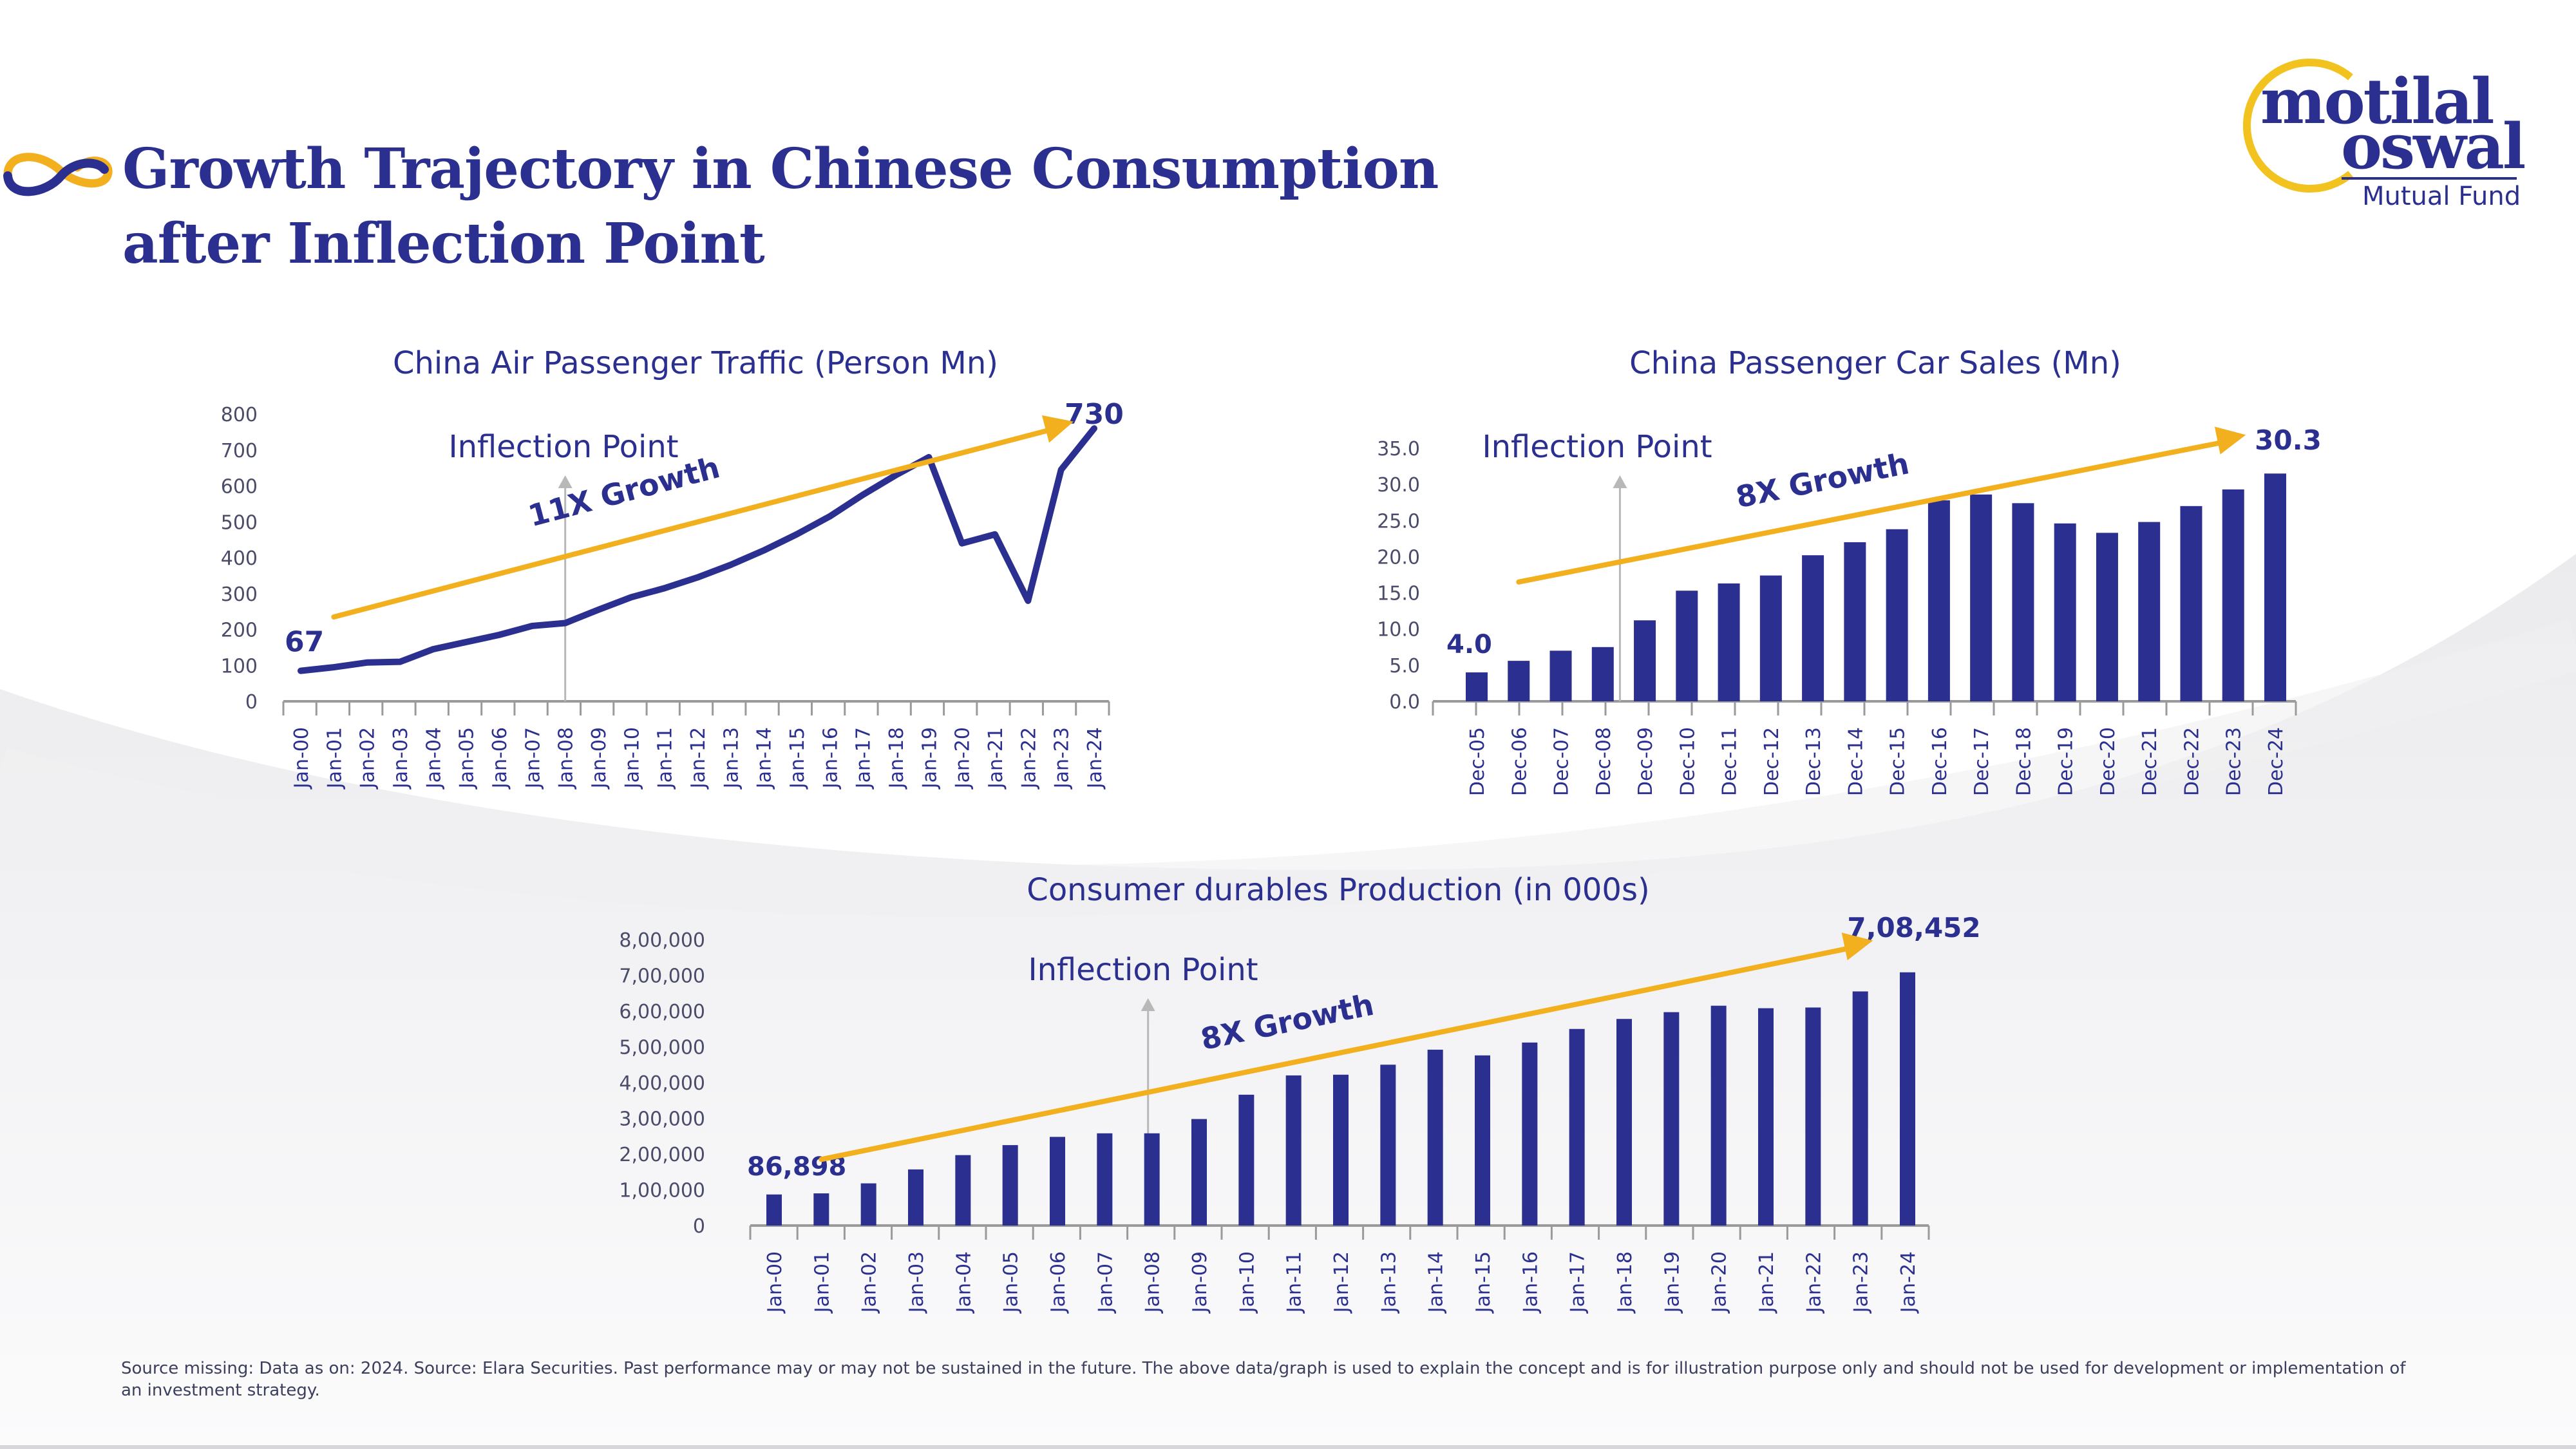  I want to click on air-x-tick-label: Jan-02, so click(368, 758).